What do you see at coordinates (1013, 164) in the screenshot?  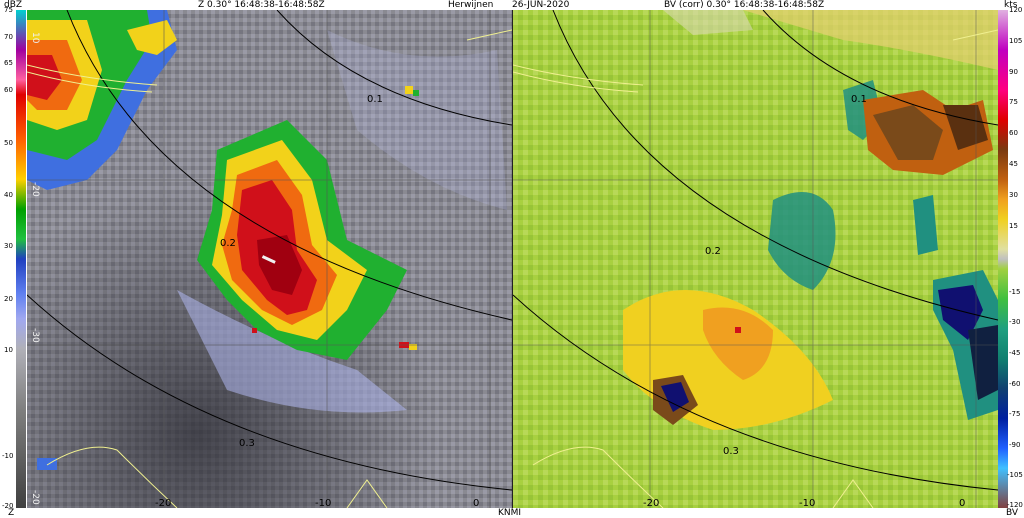 I see `v-tick: 45` at bounding box center [1013, 164].